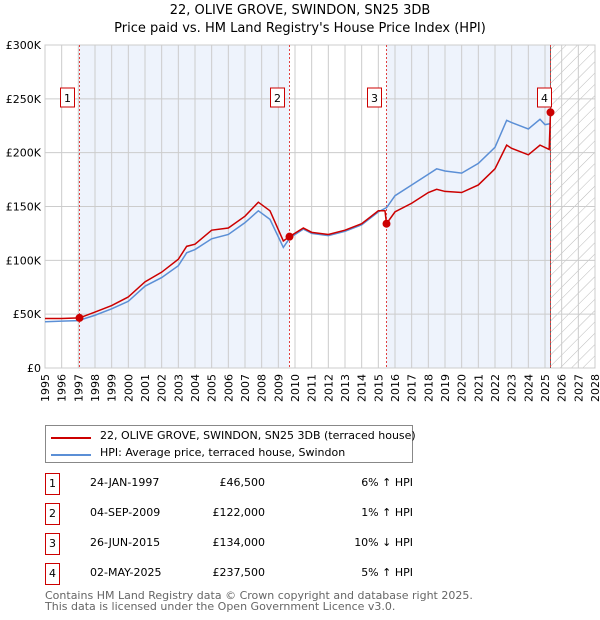  What do you see at coordinates (162, 388) in the screenshot?
I see `x-tick-label: 2002` at bounding box center [162, 388].